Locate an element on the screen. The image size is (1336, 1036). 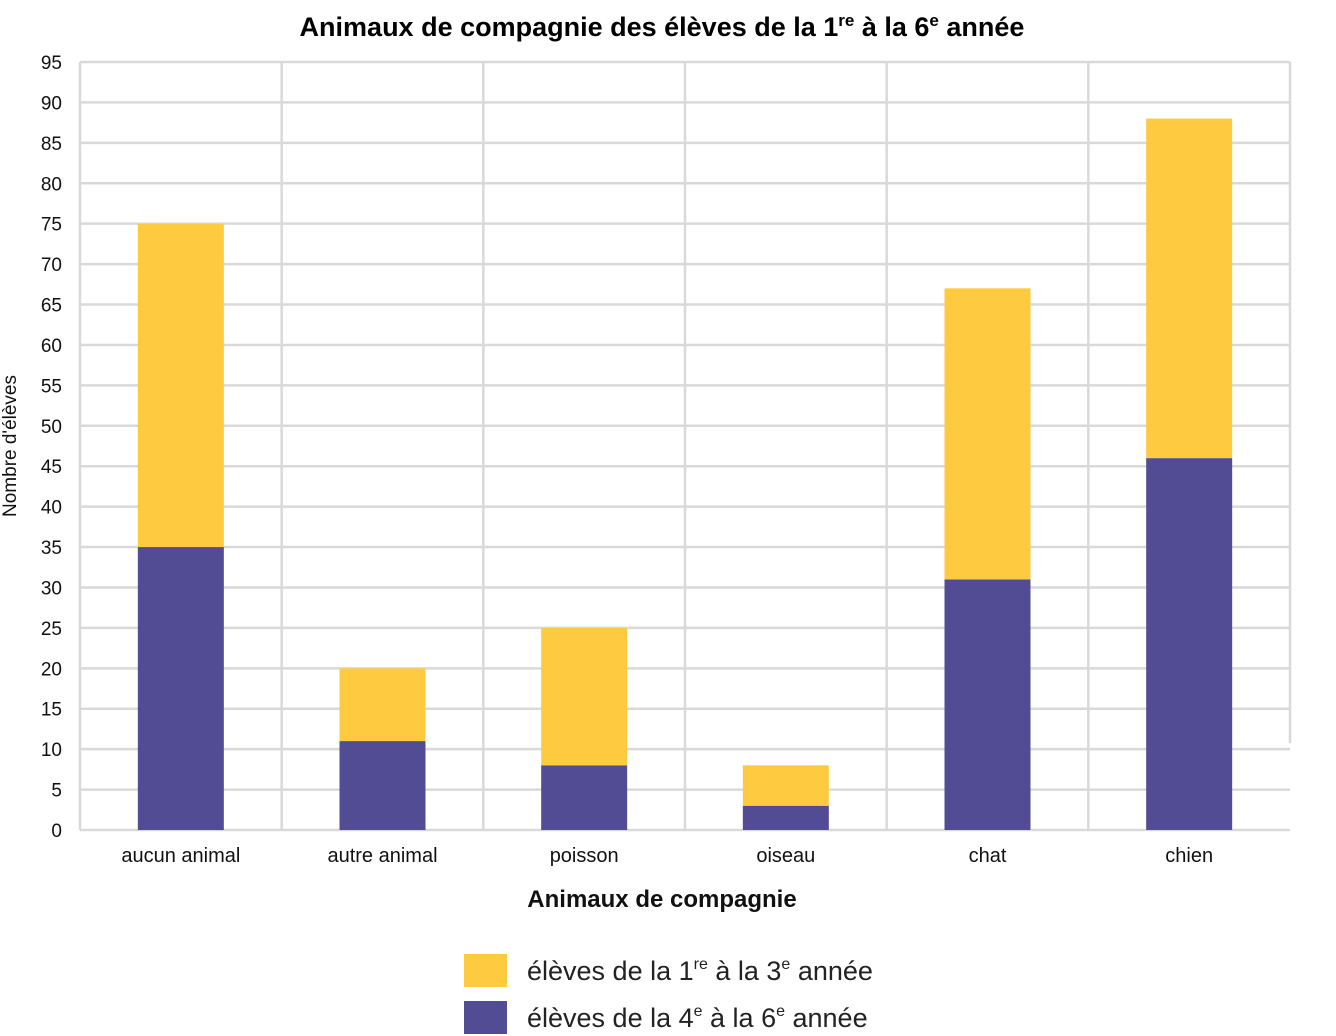
legend-swatch-1re-3e is located at coordinates (485, 970).